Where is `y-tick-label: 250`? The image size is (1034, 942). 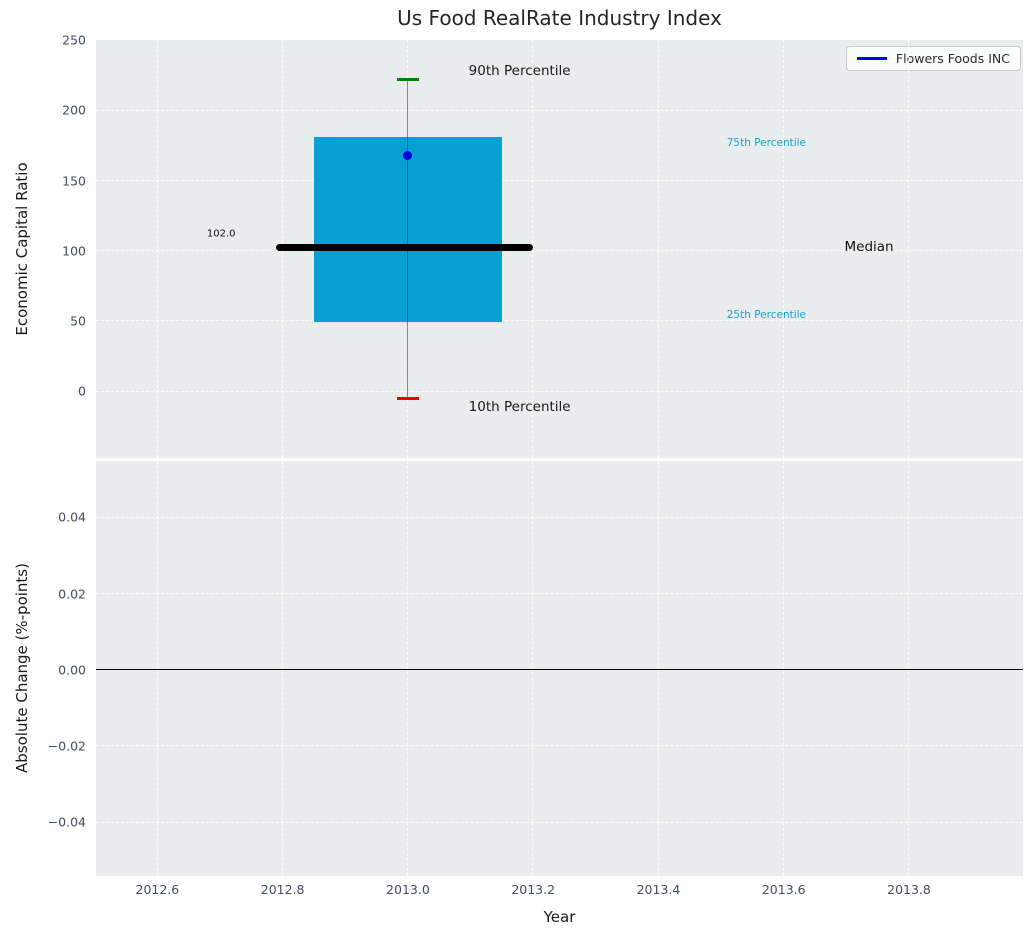
y-tick-label: 250 is located at coordinates (74, 40).